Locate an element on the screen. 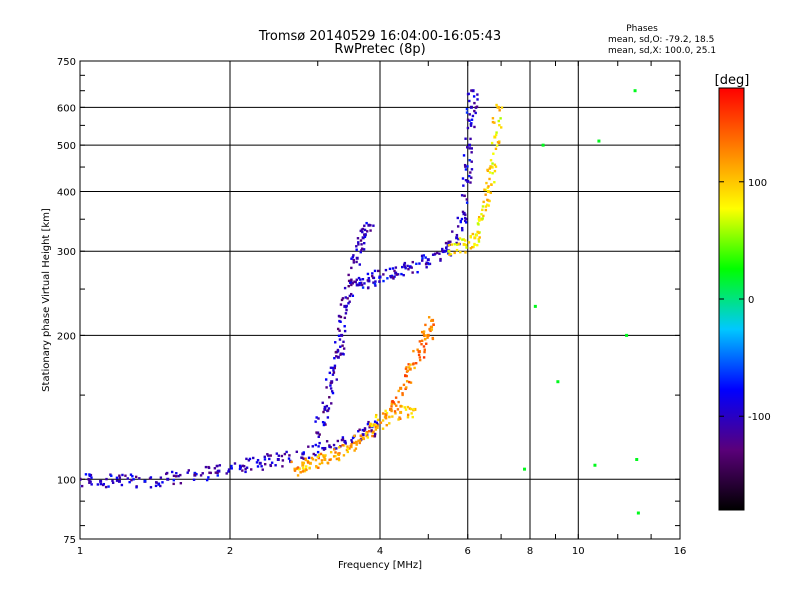 This screenshot has height=600, width=800. x-axis-label: Frequency [MHz] is located at coordinates (380, 565).